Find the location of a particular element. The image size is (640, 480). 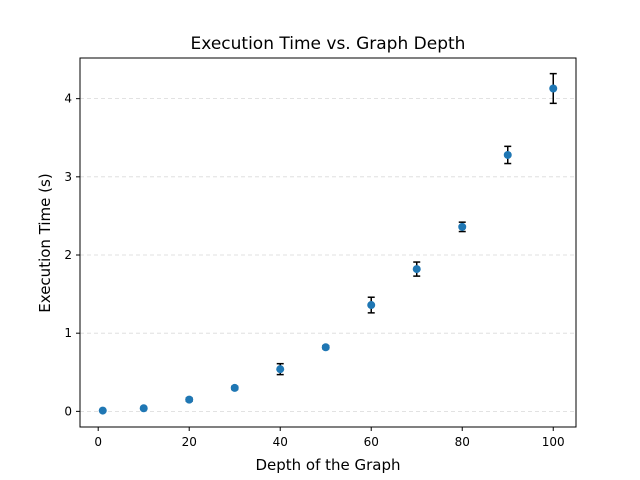

y-tick-label: 0 is located at coordinates (68, 411).